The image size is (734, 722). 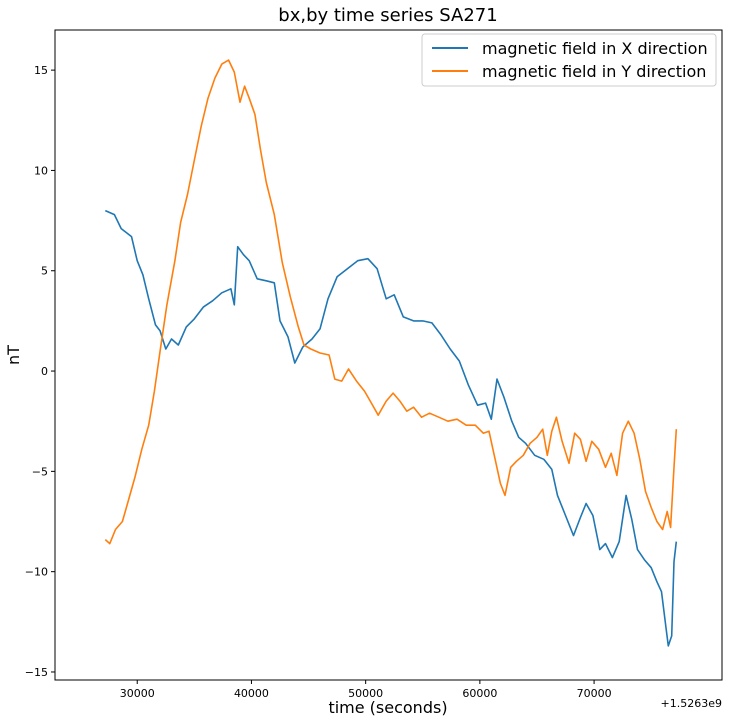 What do you see at coordinates (387, 15) in the screenshot?
I see `chart-title: bx,by time series SA271` at bounding box center [387, 15].